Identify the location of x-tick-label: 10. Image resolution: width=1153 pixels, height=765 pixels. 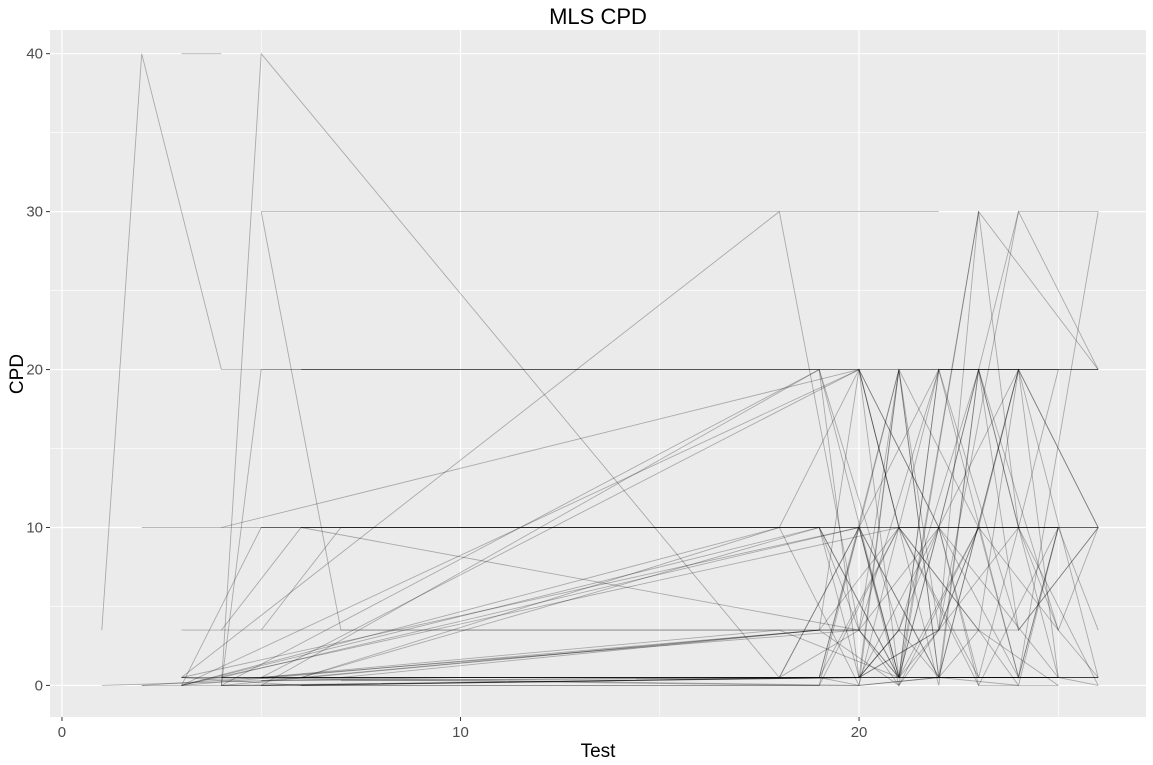
(460, 732).